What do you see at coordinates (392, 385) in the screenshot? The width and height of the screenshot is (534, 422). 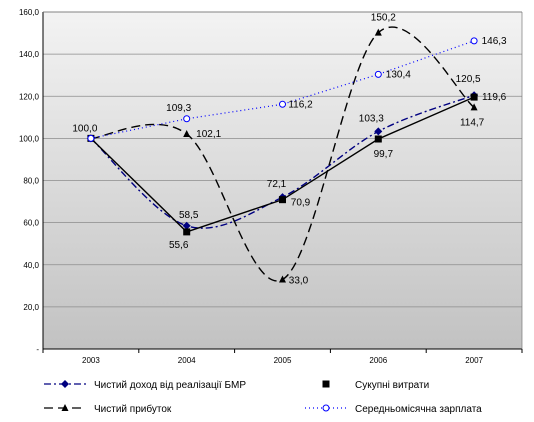 I see `legend-label: Сукупні витрати` at bounding box center [392, 385].